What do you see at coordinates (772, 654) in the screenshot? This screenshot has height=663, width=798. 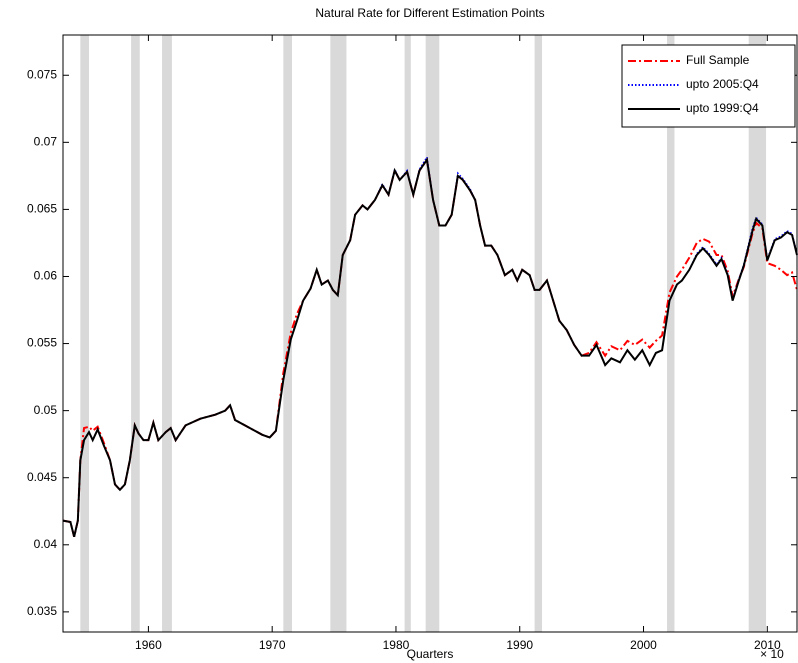 I see `x-exponent-label: × 10` at bounding box center [772, 654].